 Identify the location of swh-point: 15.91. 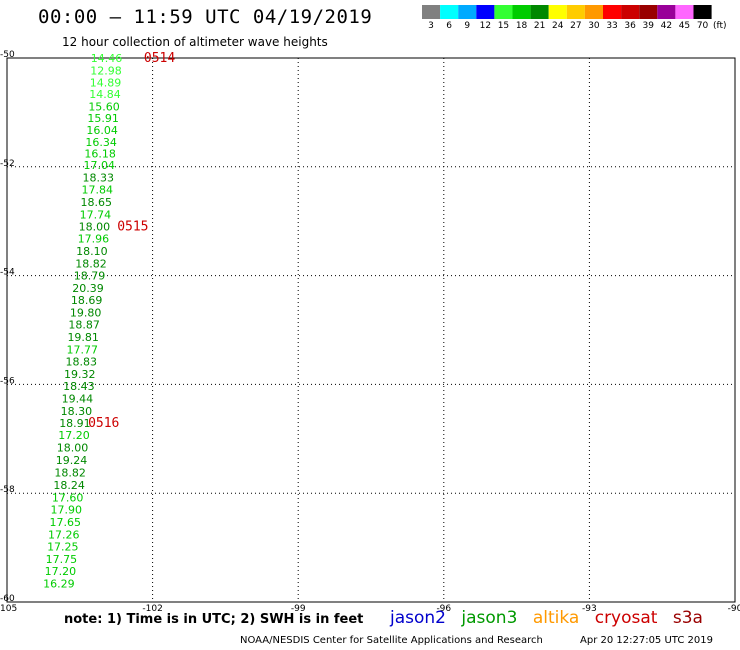
(103, 118).